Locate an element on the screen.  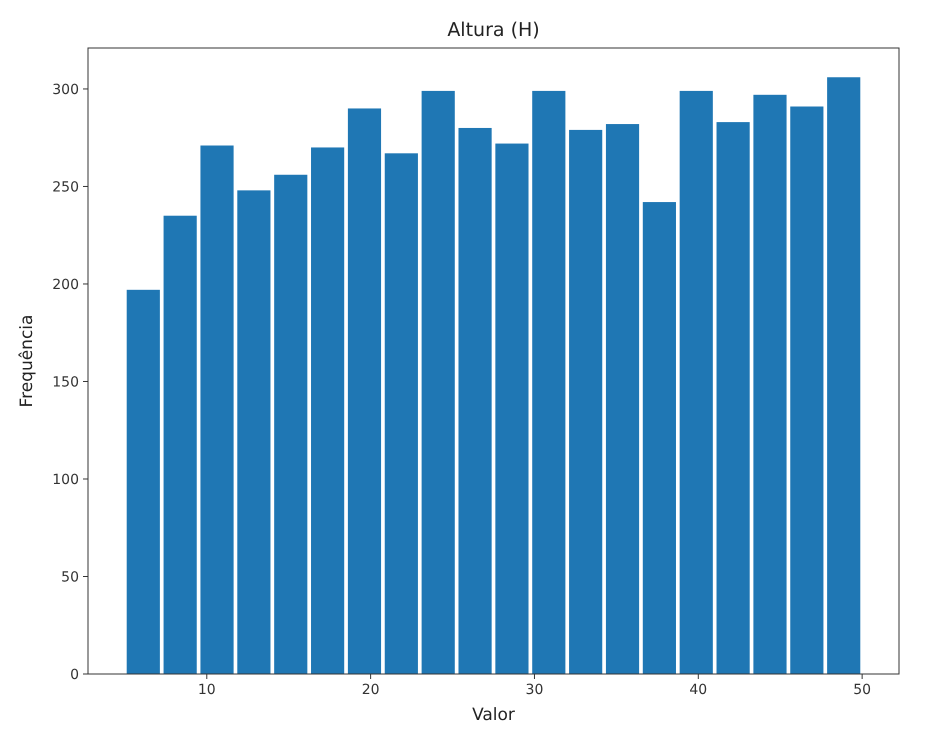
y-tick-label: 300 is located at coordinates (65, 90).